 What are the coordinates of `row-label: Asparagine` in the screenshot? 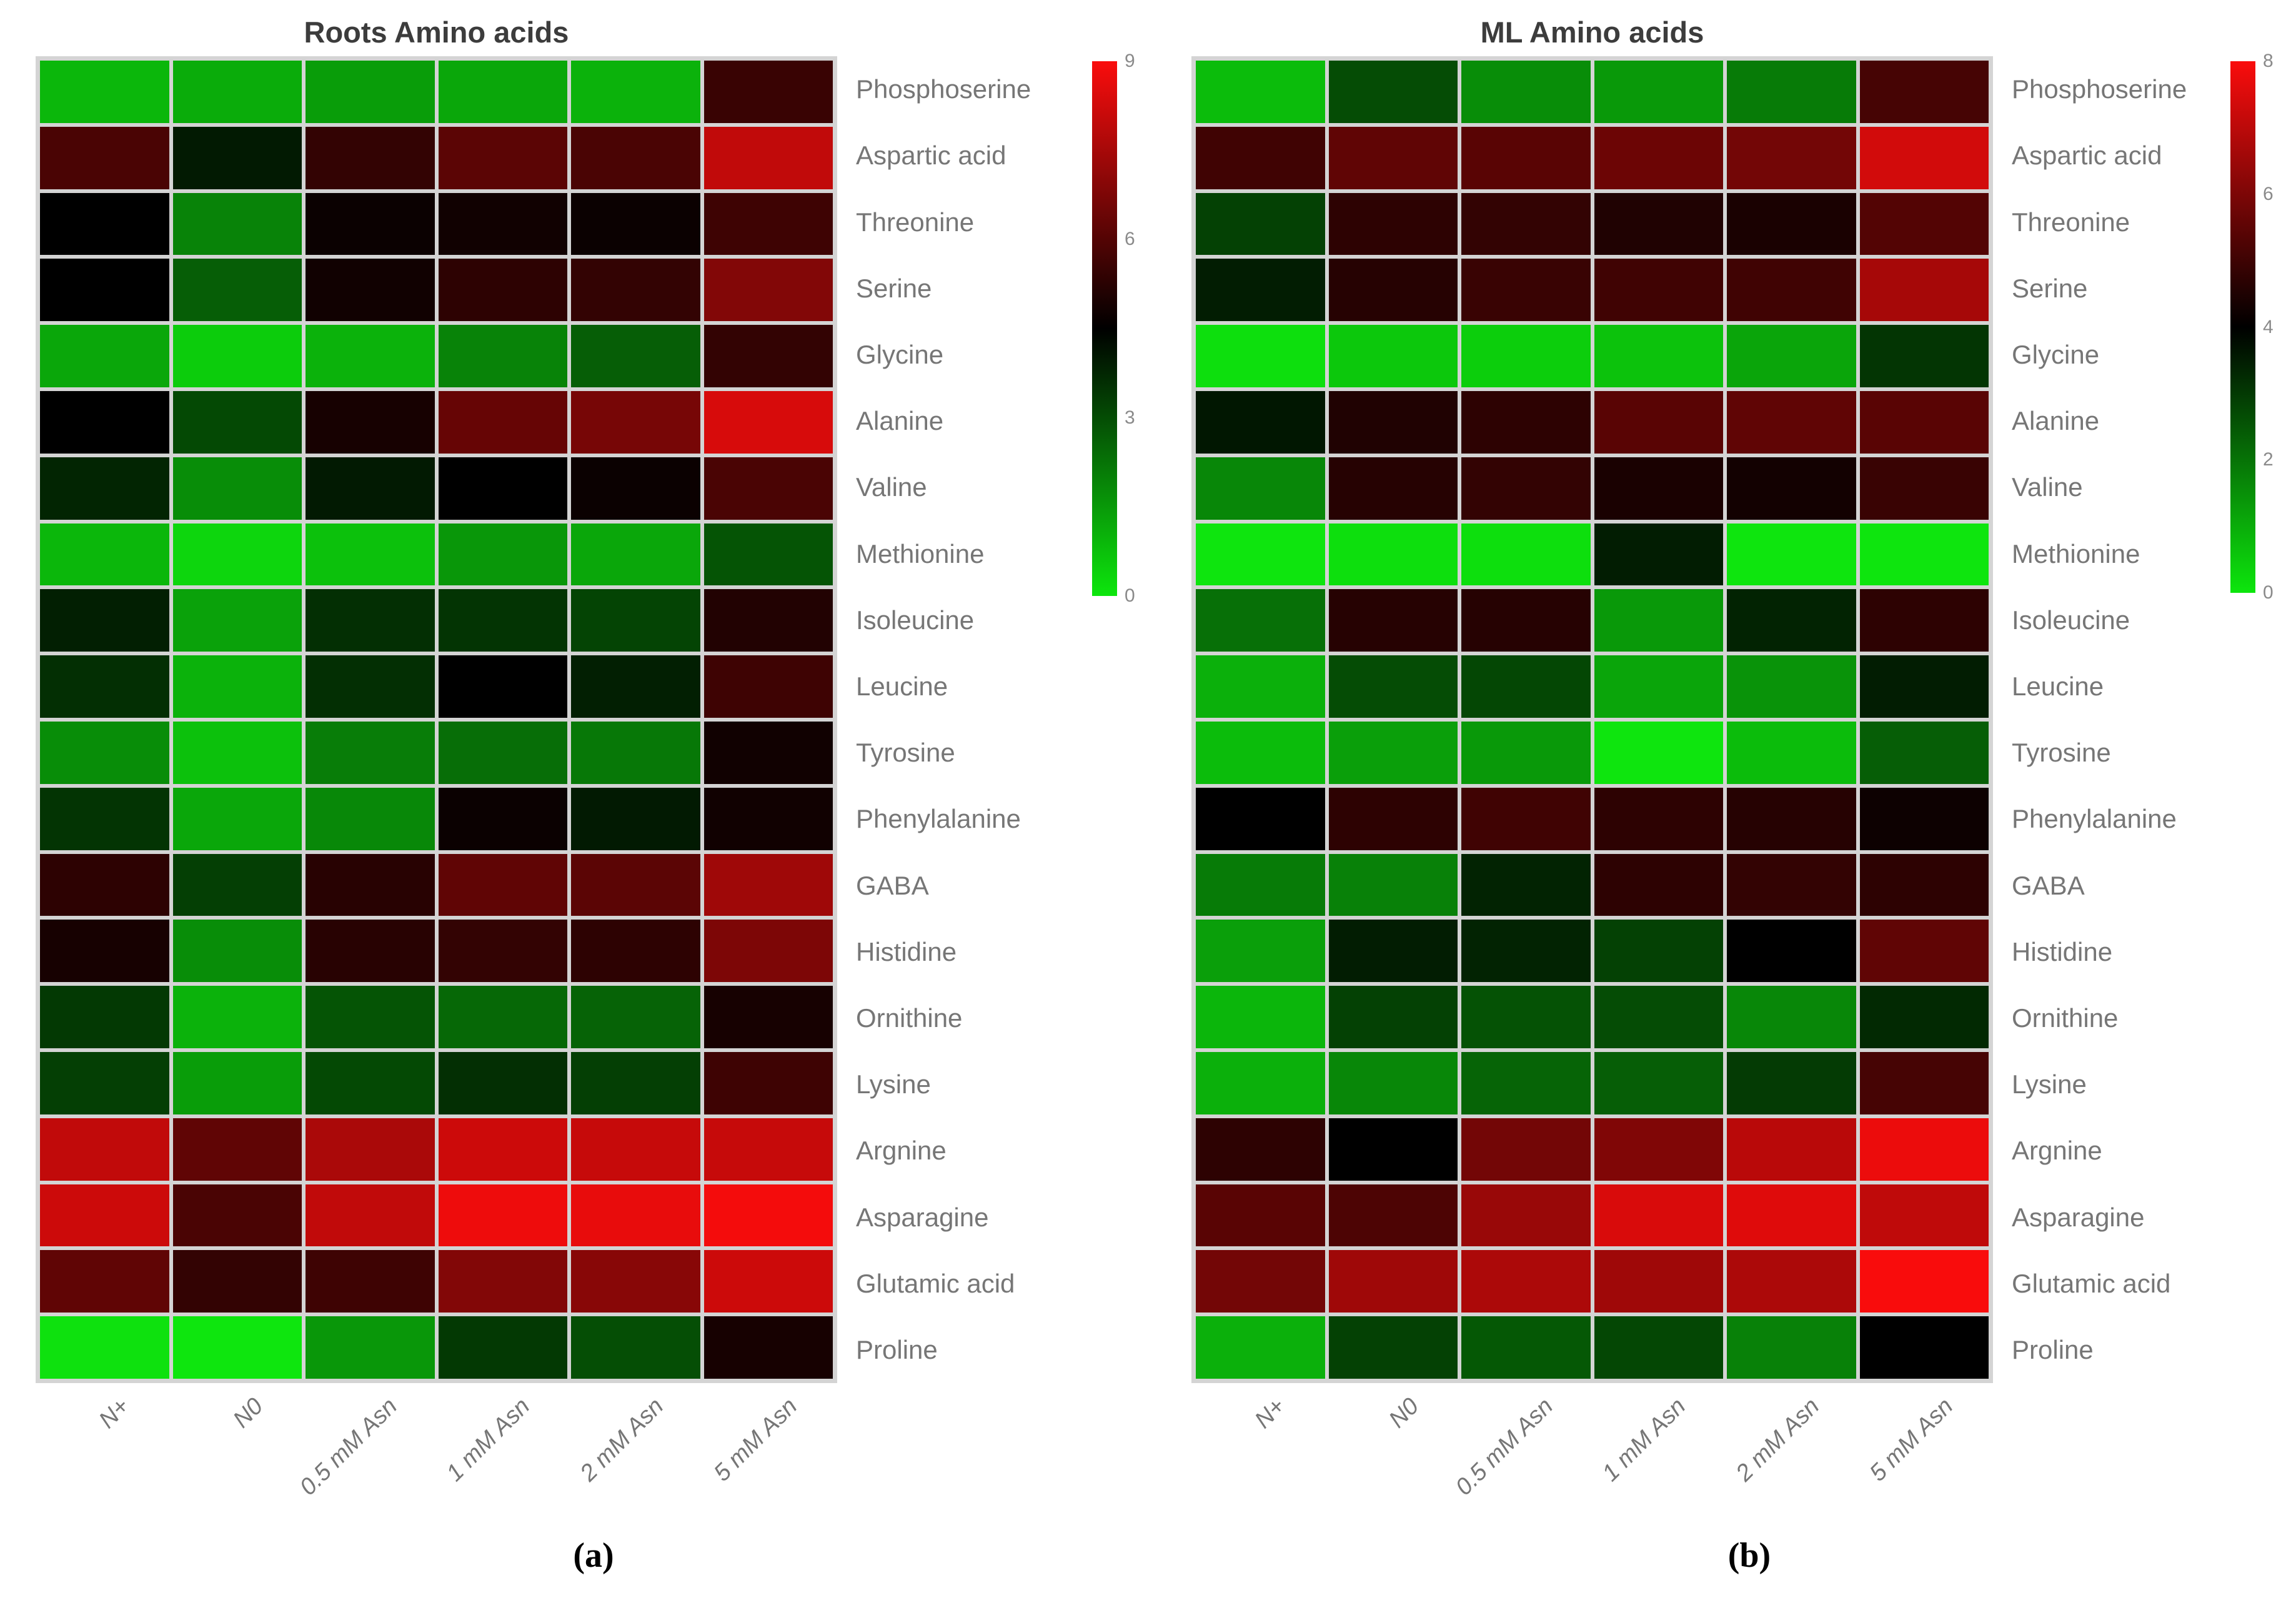 It's located at (2078, 1217).